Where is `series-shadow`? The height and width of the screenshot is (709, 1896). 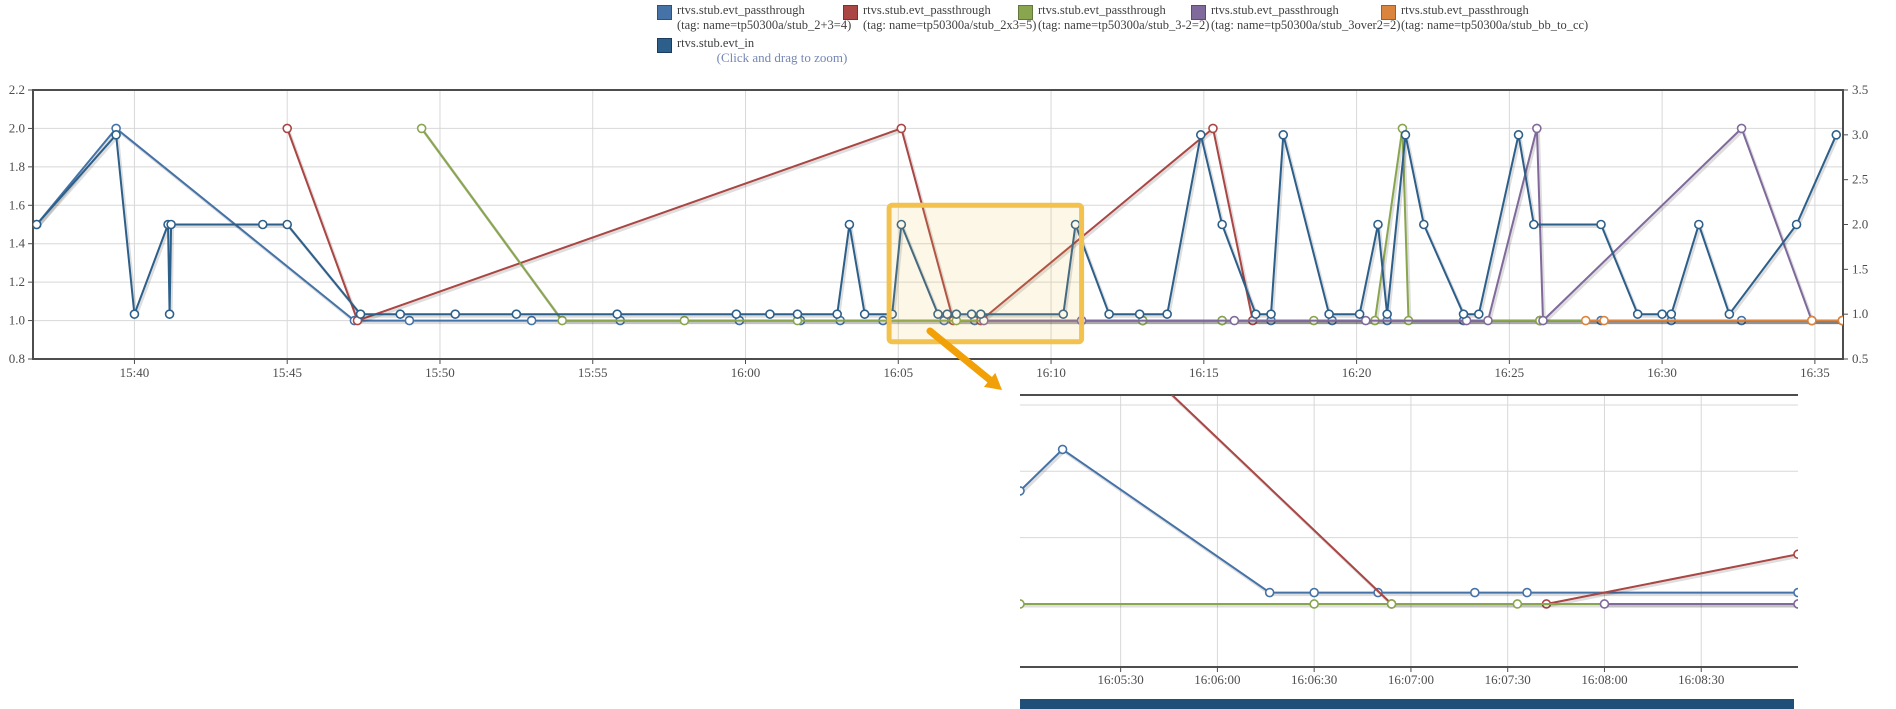 series-shadow is located at coordinates (1483, 501).